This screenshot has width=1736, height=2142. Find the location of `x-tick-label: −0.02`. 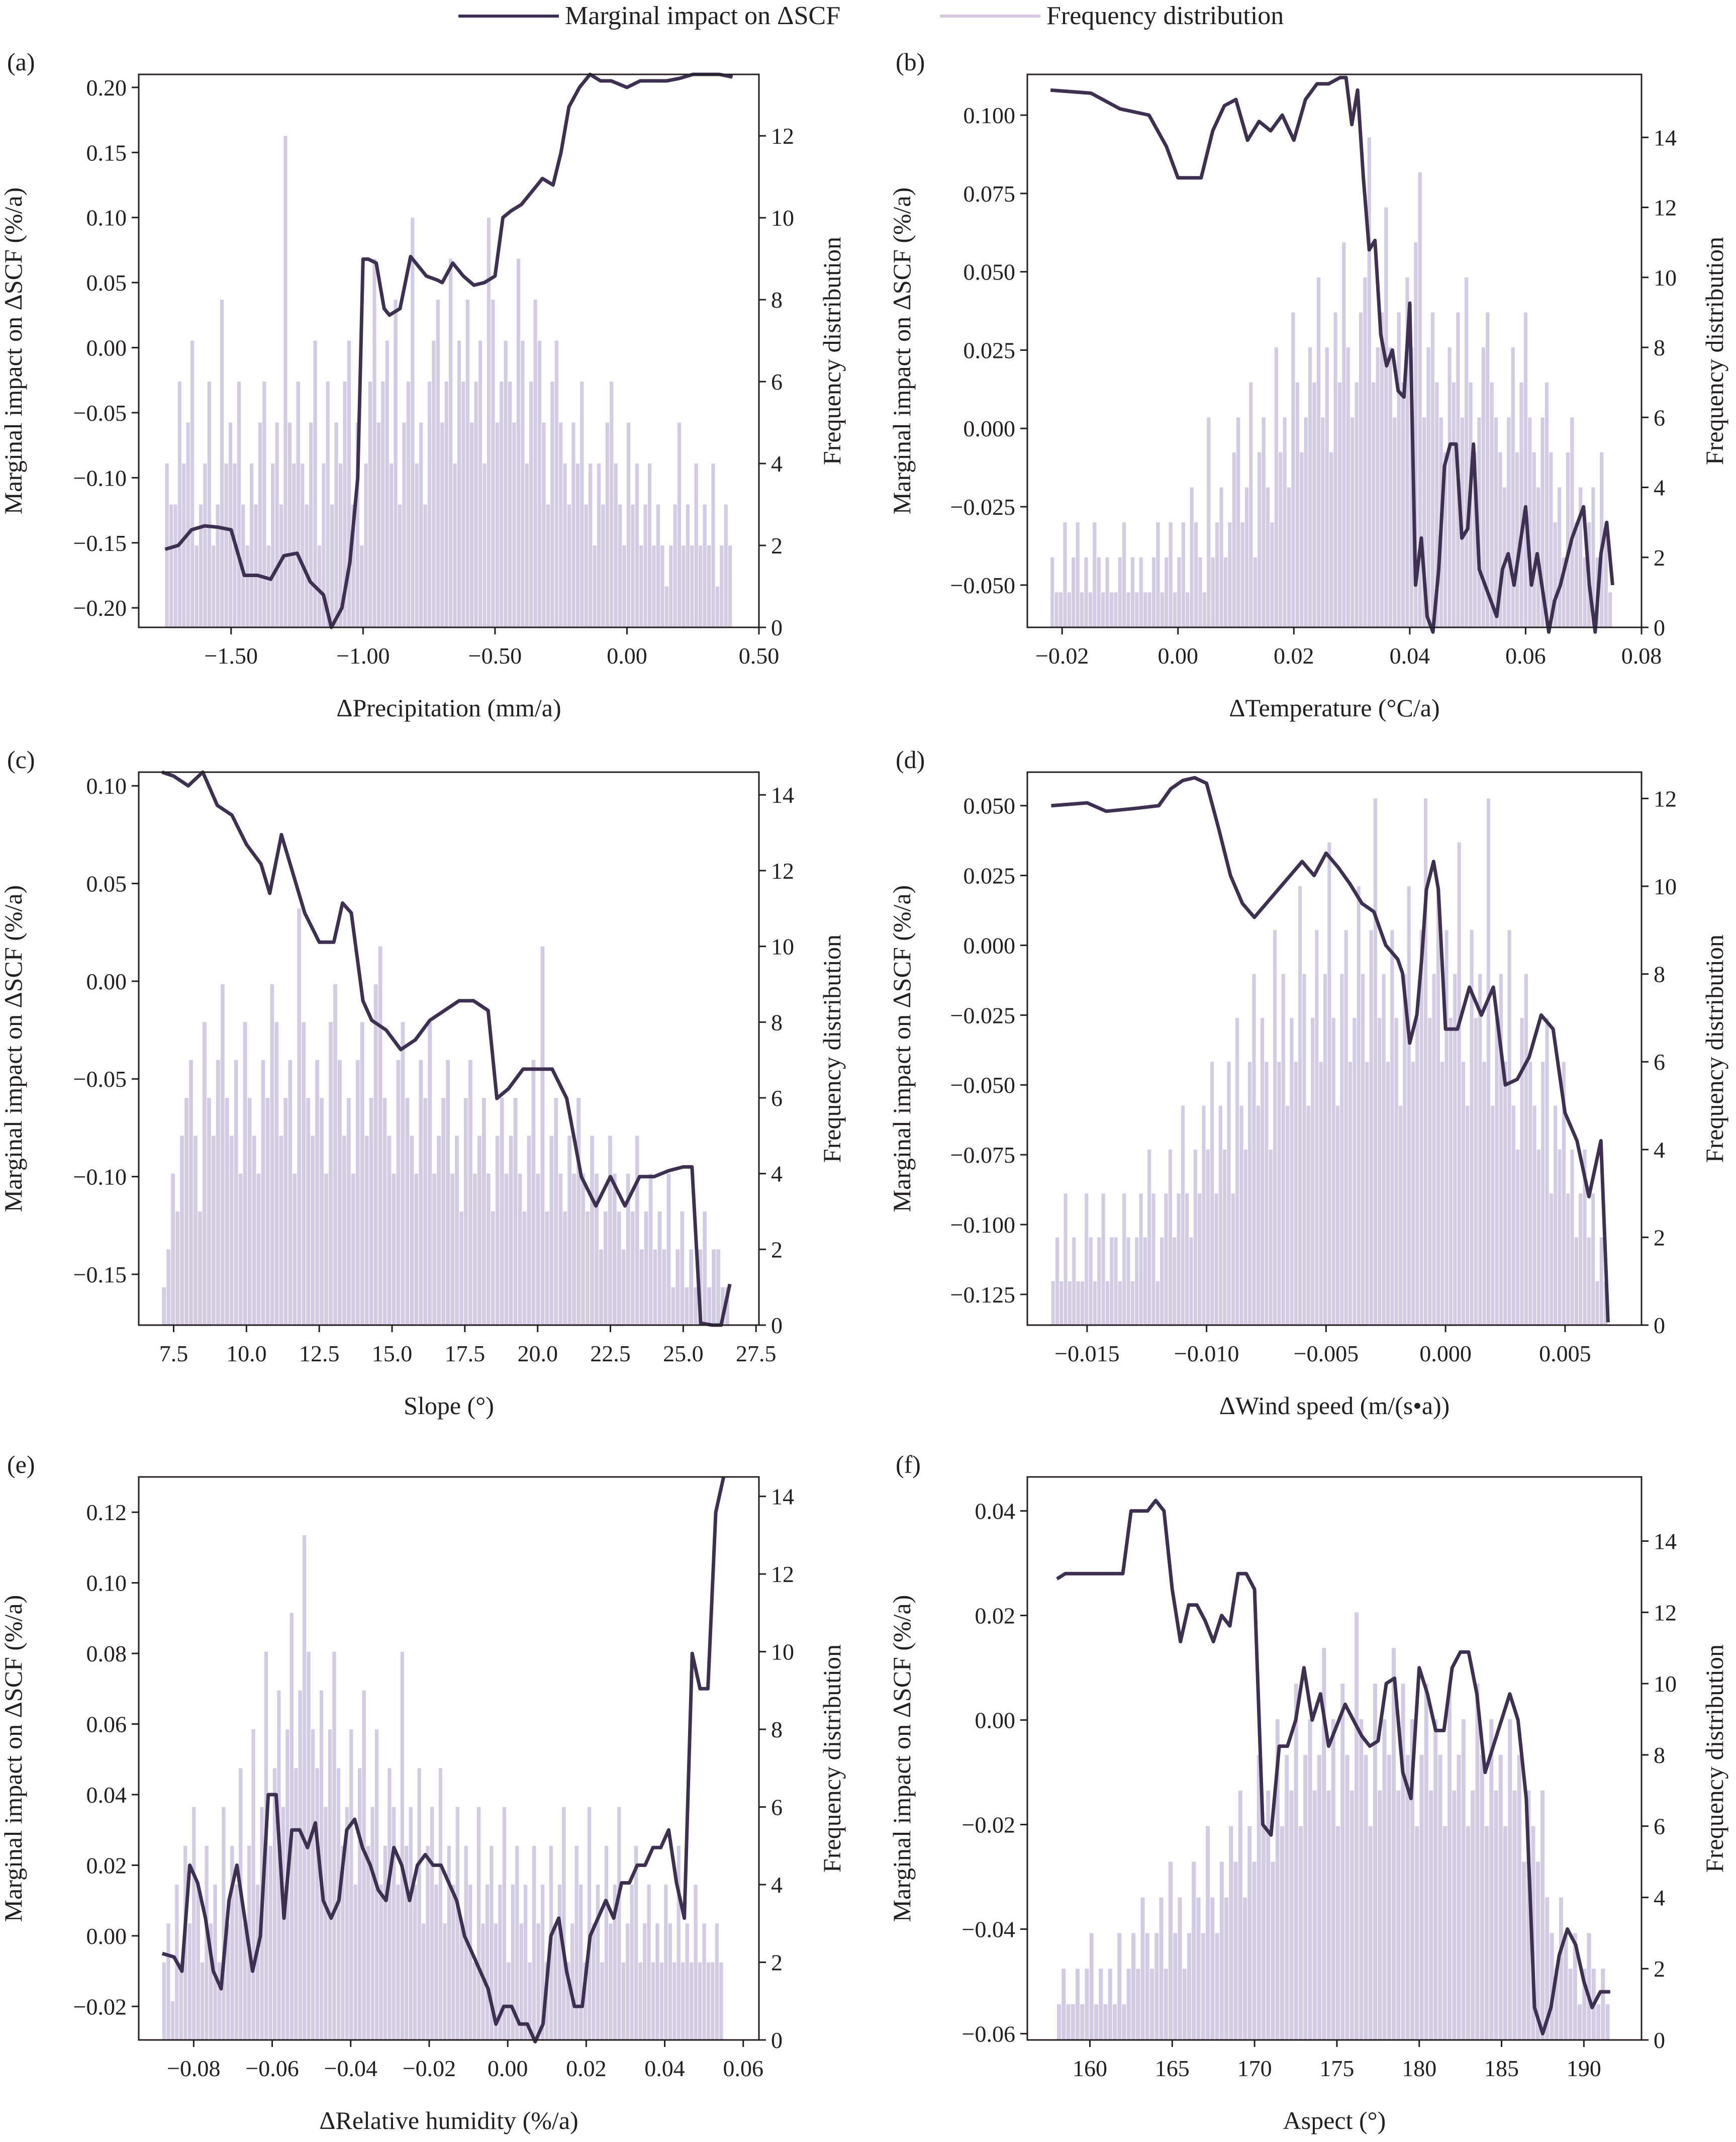

x-tick-label: −0.02 is located at coordinates (1062, 656).